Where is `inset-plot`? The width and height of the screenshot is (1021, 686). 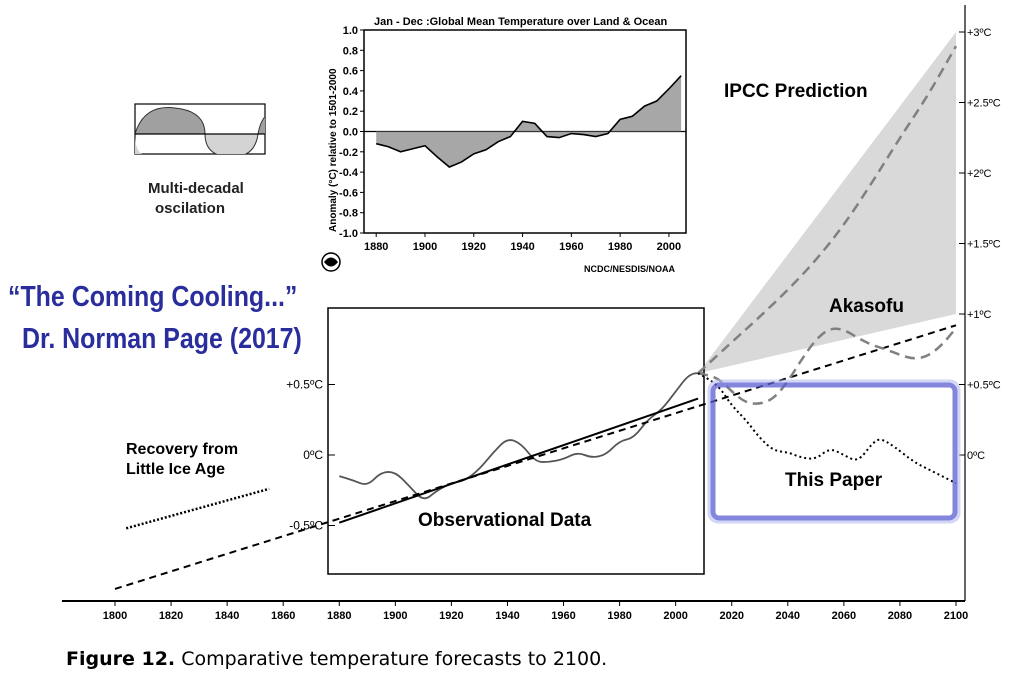 inset-plot is located at coordinates (525, 121).